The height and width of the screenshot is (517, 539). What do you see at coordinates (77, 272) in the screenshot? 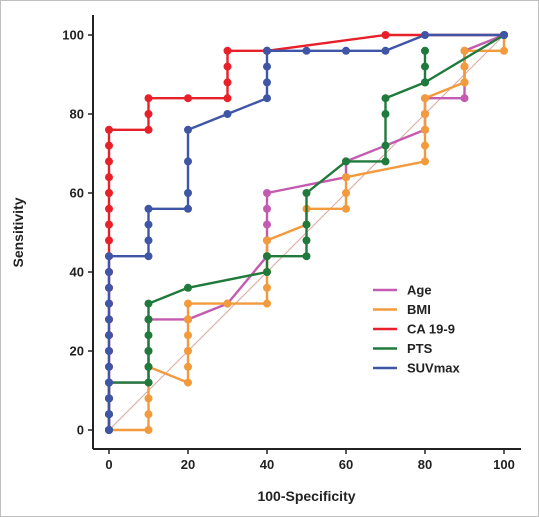
I see `y-tick-label: 40` at bounding box center [77, 272].